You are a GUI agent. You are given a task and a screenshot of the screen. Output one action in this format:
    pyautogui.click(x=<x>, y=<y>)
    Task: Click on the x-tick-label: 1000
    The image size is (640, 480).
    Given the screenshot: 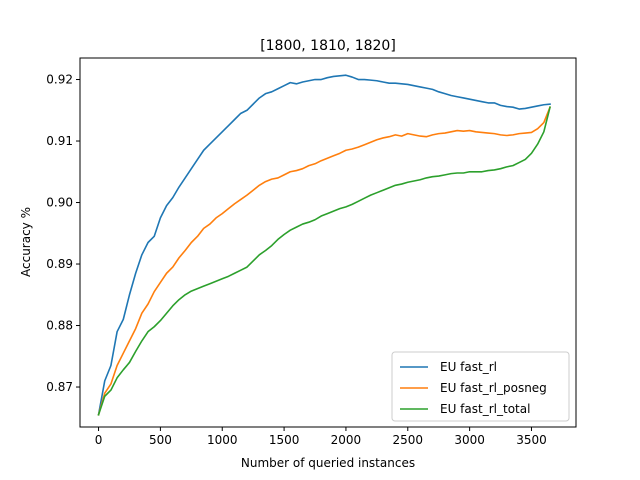 What is the action you would take?
    pyautogui.click(x=222, y=440)
    